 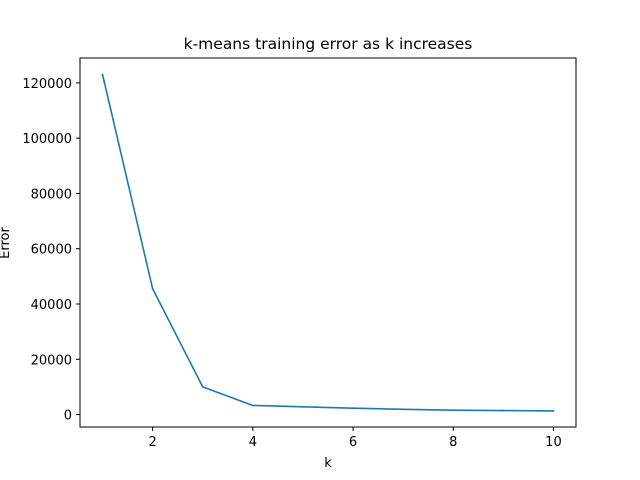 What do you see at coordinates (453, 442) in the screenshot?
I see `x-tick-label: 8` at bounding box center [453, 442].